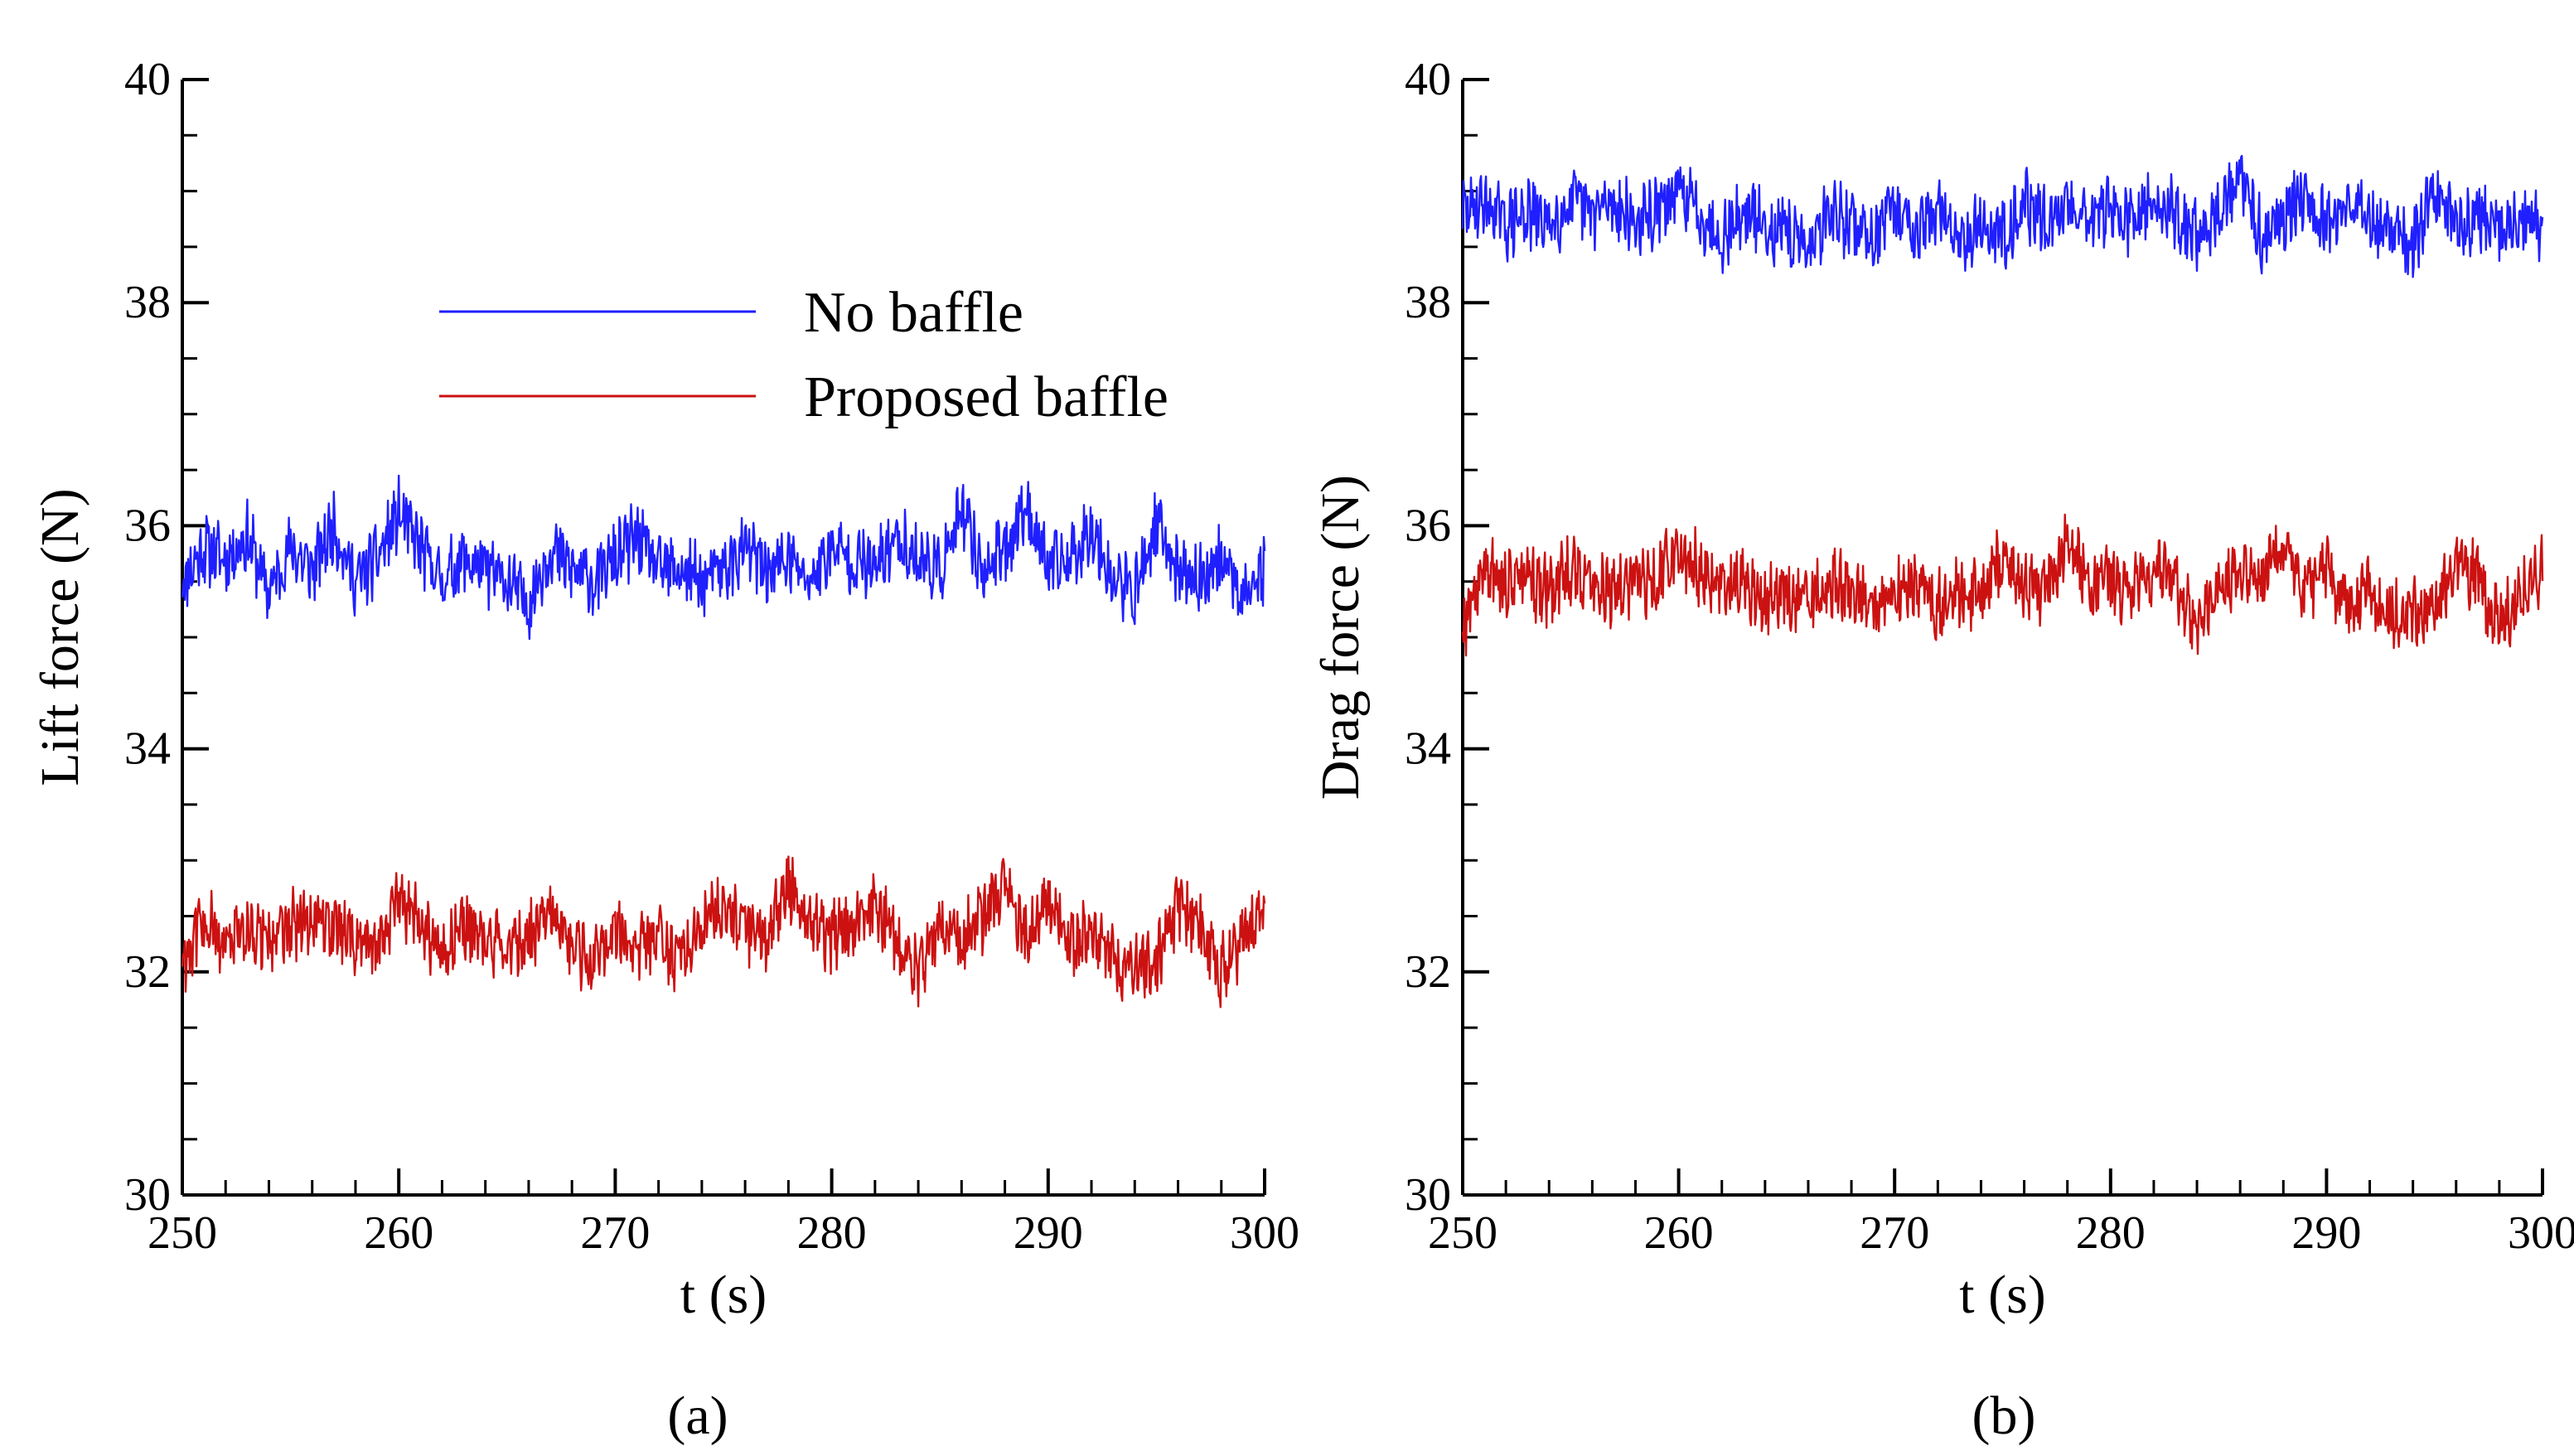  What do you see at coordinates (697, 1416) in the screenshot?
I see `panel-a-caption: (a)` at bounding box center [697, 1416].